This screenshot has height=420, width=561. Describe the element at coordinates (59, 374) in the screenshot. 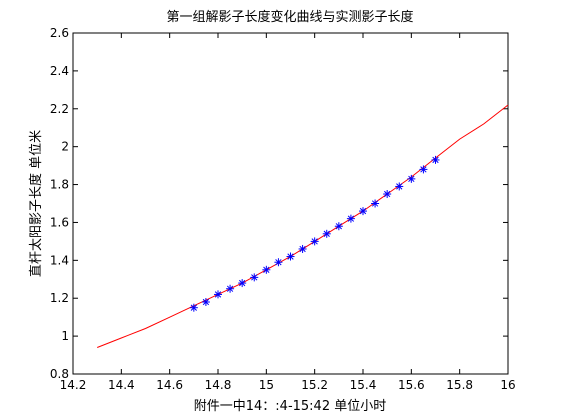

I see `y-tick-label: 0.8` at that location.